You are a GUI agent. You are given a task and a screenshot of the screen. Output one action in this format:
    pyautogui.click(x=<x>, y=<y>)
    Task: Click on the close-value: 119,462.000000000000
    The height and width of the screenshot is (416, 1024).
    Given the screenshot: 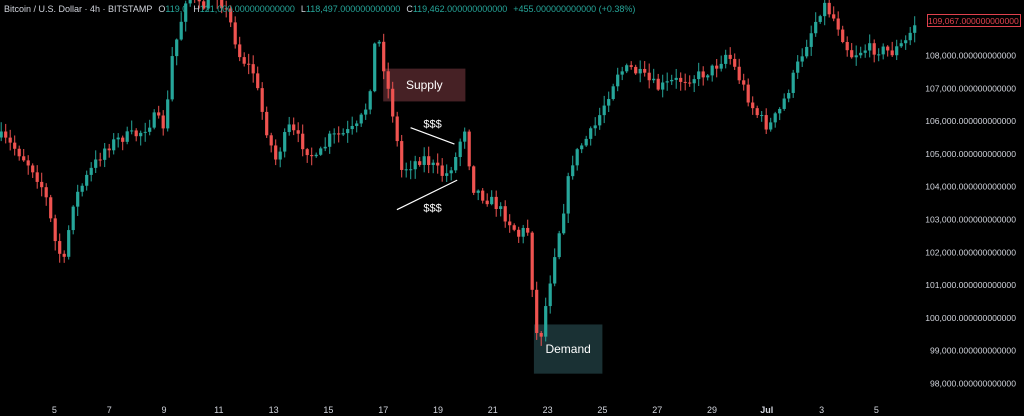 What is the action you would take?
    pyautogui.click(x=460, y=9)
    